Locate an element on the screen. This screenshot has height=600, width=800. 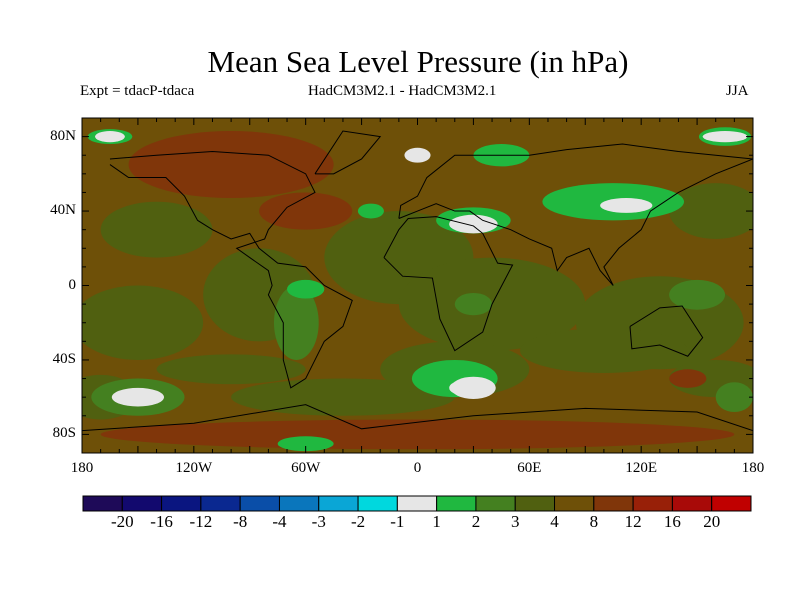
x-tick-label: 120W is located at coordinates (194, 468).